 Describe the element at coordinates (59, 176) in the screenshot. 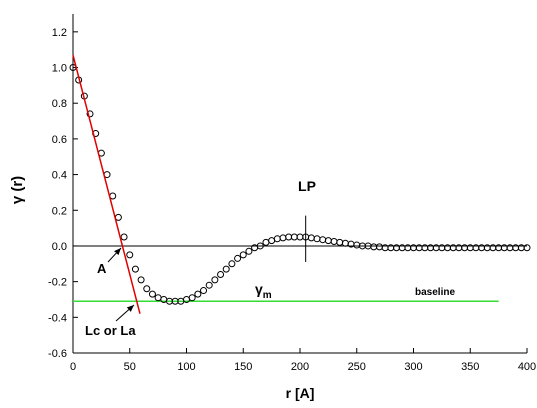

I see `y-tick-label: 0.4` at that location.